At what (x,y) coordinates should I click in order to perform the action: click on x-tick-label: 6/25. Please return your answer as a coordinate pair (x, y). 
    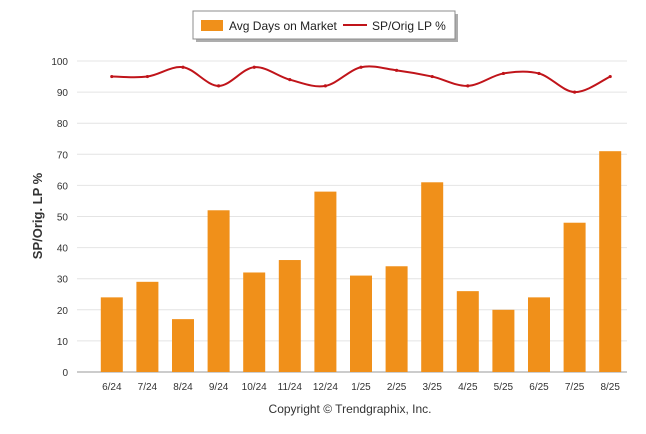
    Looking at the image, I should click on (539, 387).